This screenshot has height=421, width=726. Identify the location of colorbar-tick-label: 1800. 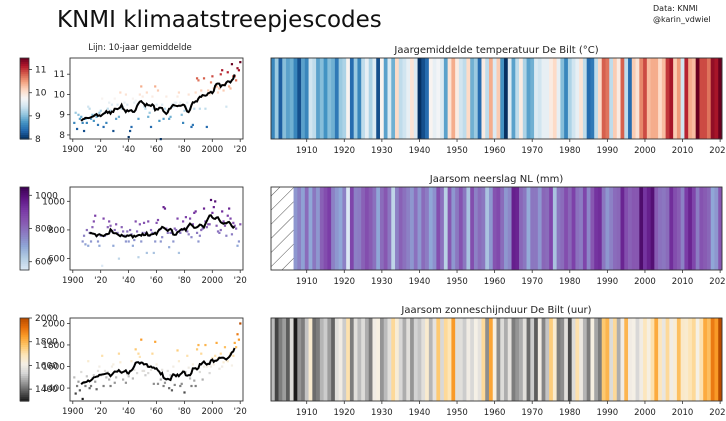
(46, 343).